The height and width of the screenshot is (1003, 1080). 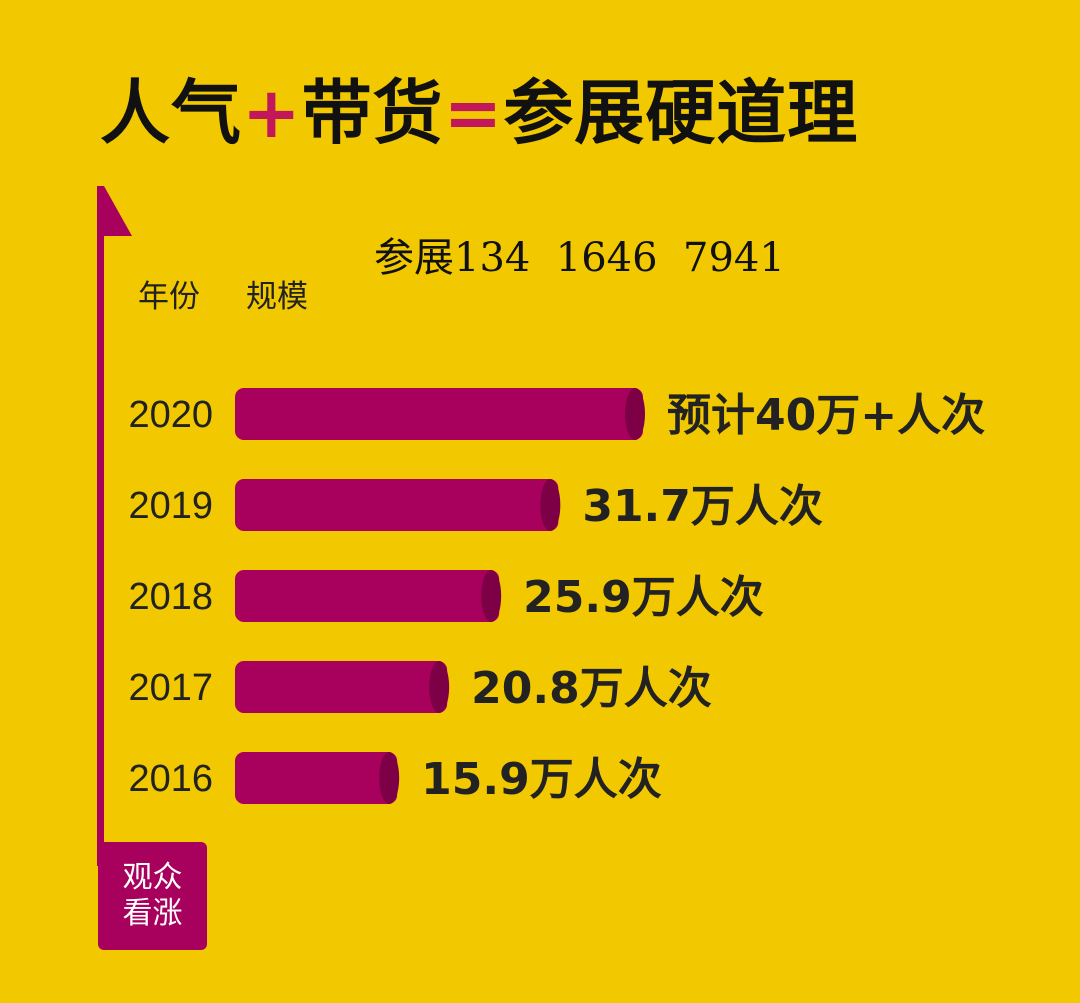 I want to click on year-label: 2017, so click(x=170, y=688).